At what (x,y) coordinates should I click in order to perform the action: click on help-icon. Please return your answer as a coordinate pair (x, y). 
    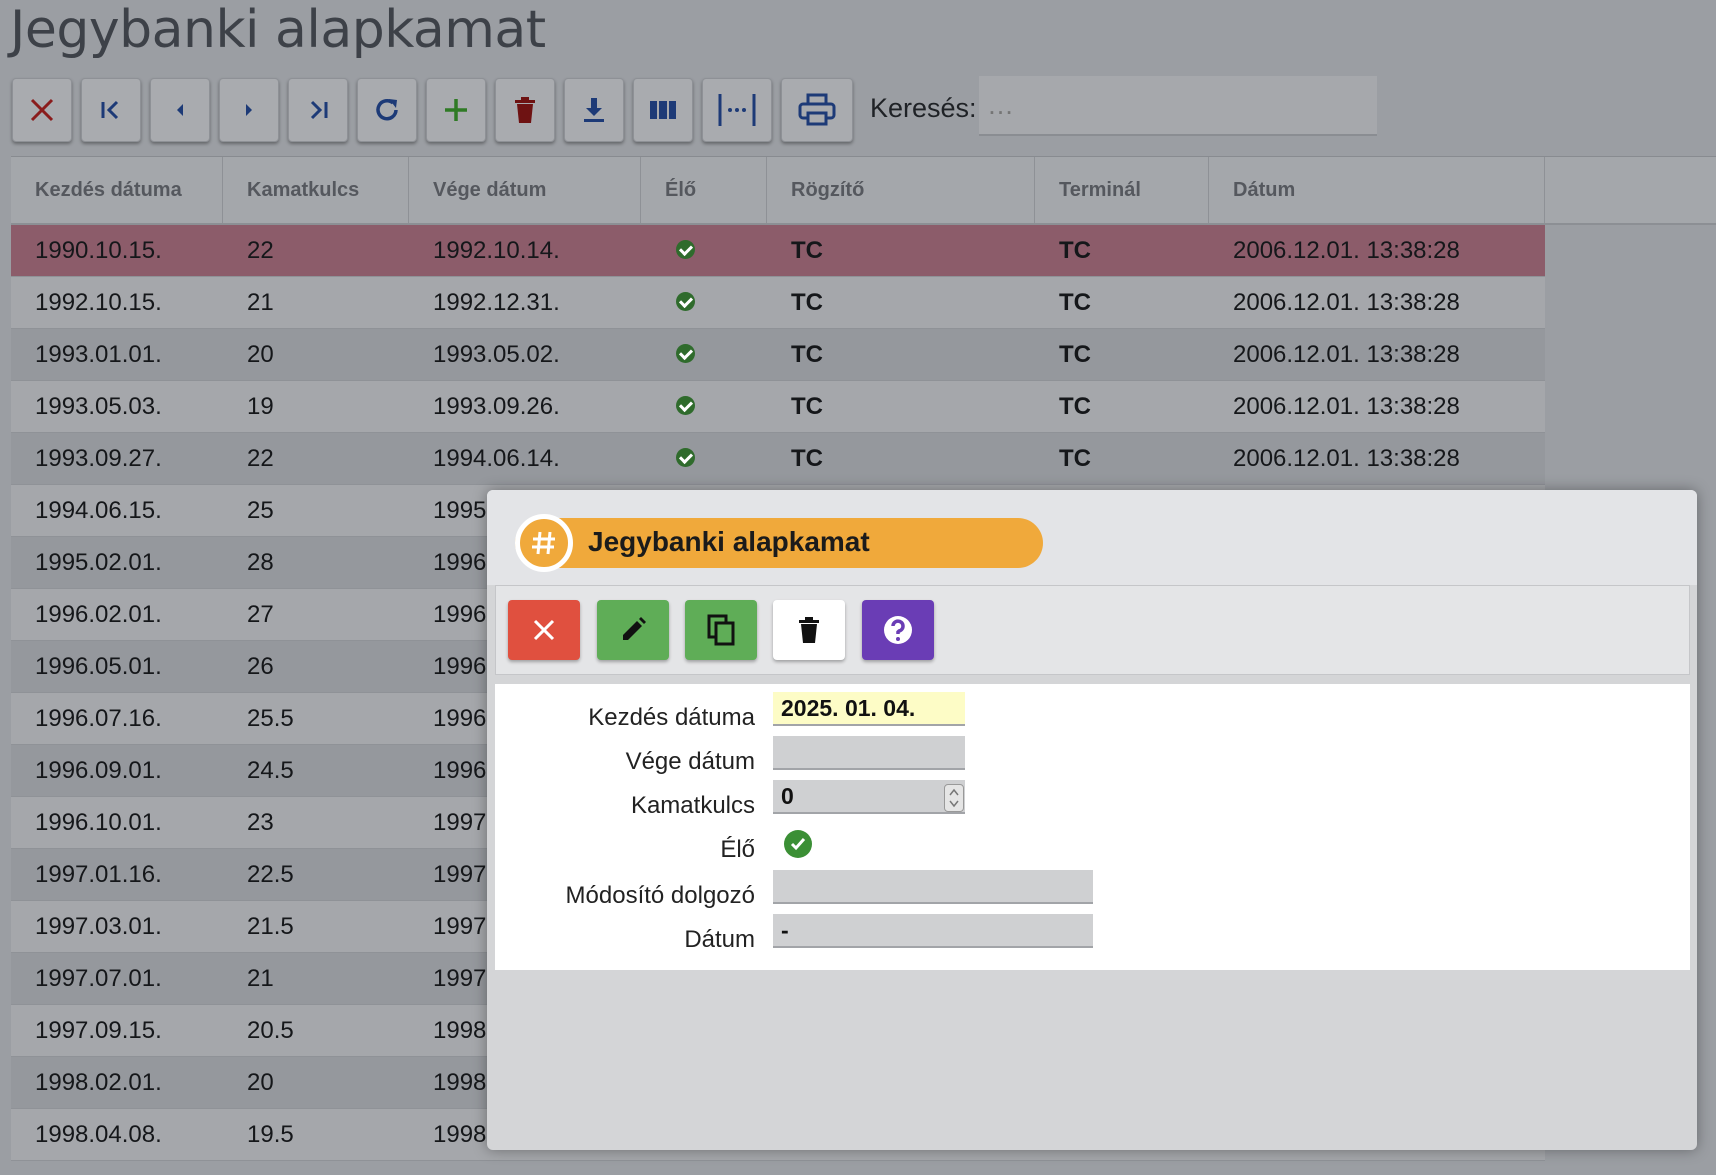
    Looking at the image, I should click on (898, 630).